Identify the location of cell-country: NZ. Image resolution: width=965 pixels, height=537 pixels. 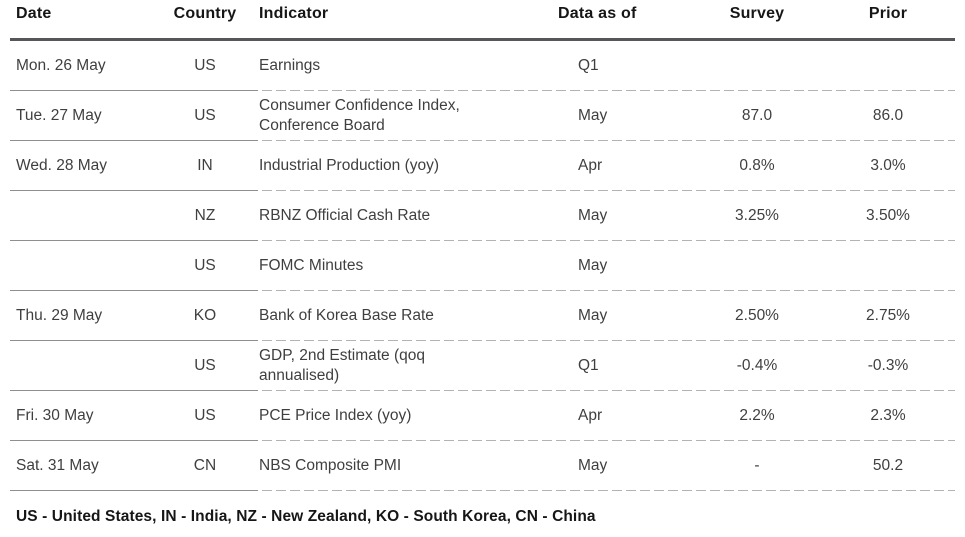
(205, 215).